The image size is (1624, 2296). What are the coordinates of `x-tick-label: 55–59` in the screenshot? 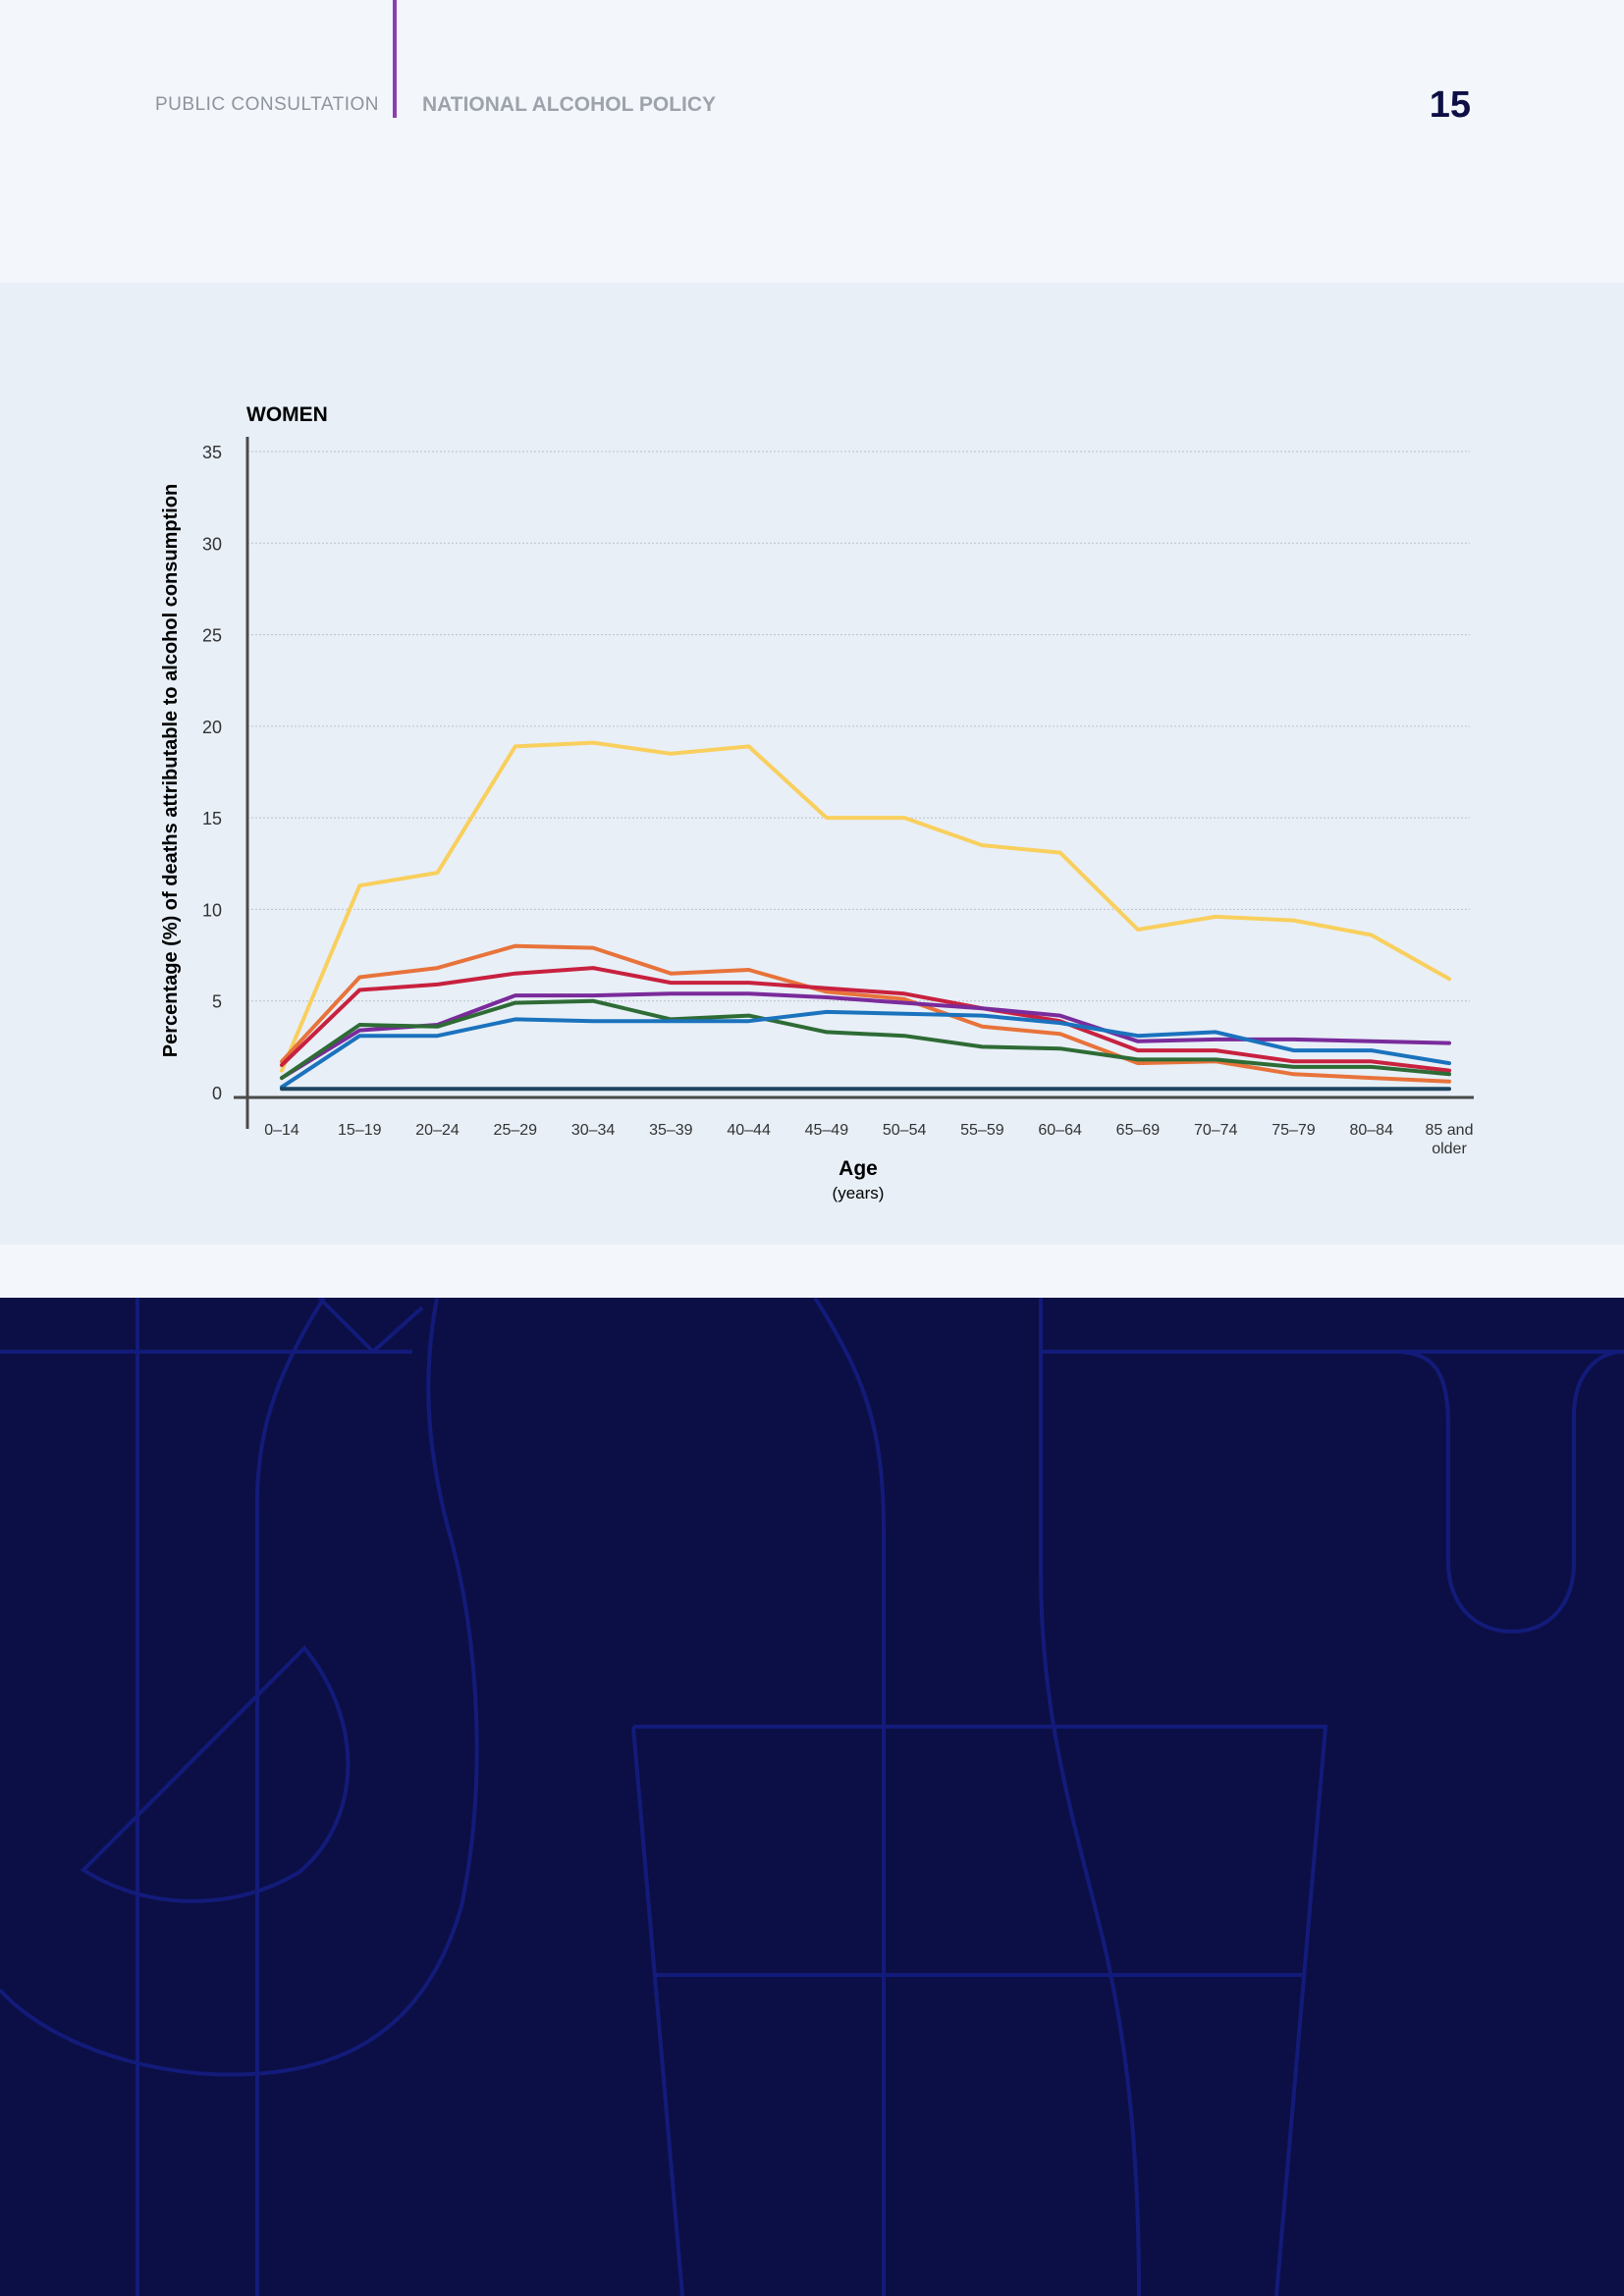 It's located at (982, 1130).